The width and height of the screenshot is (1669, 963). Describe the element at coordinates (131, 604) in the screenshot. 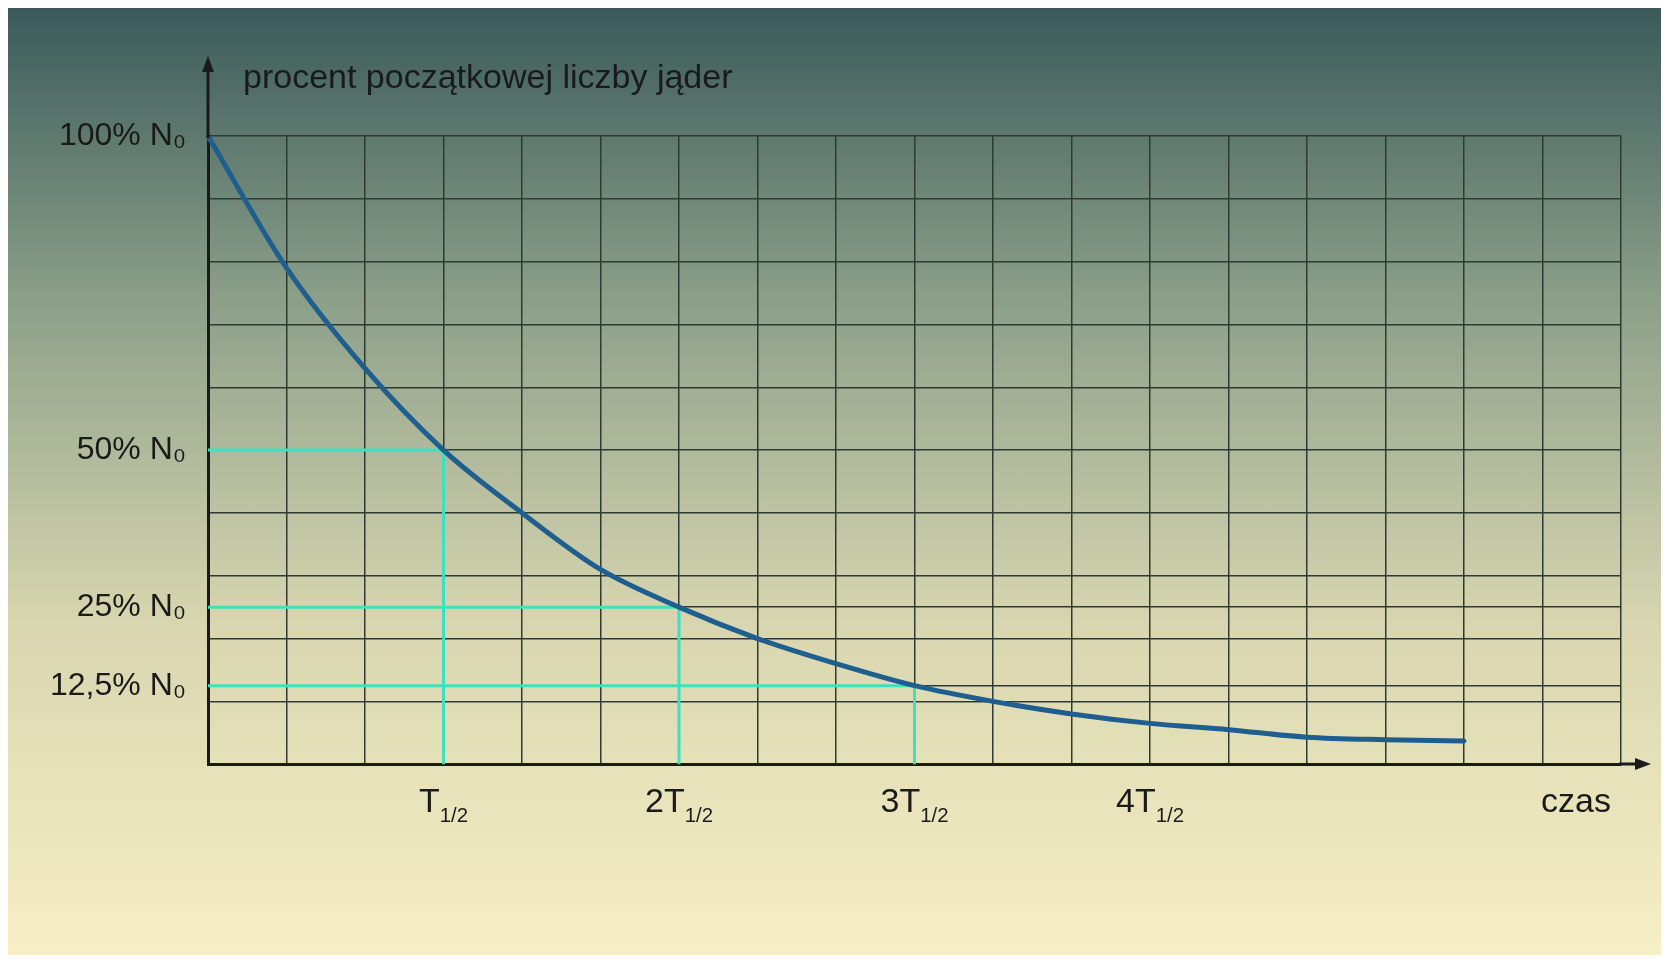

I see `y-tick-label: 25% N₀` at that location.